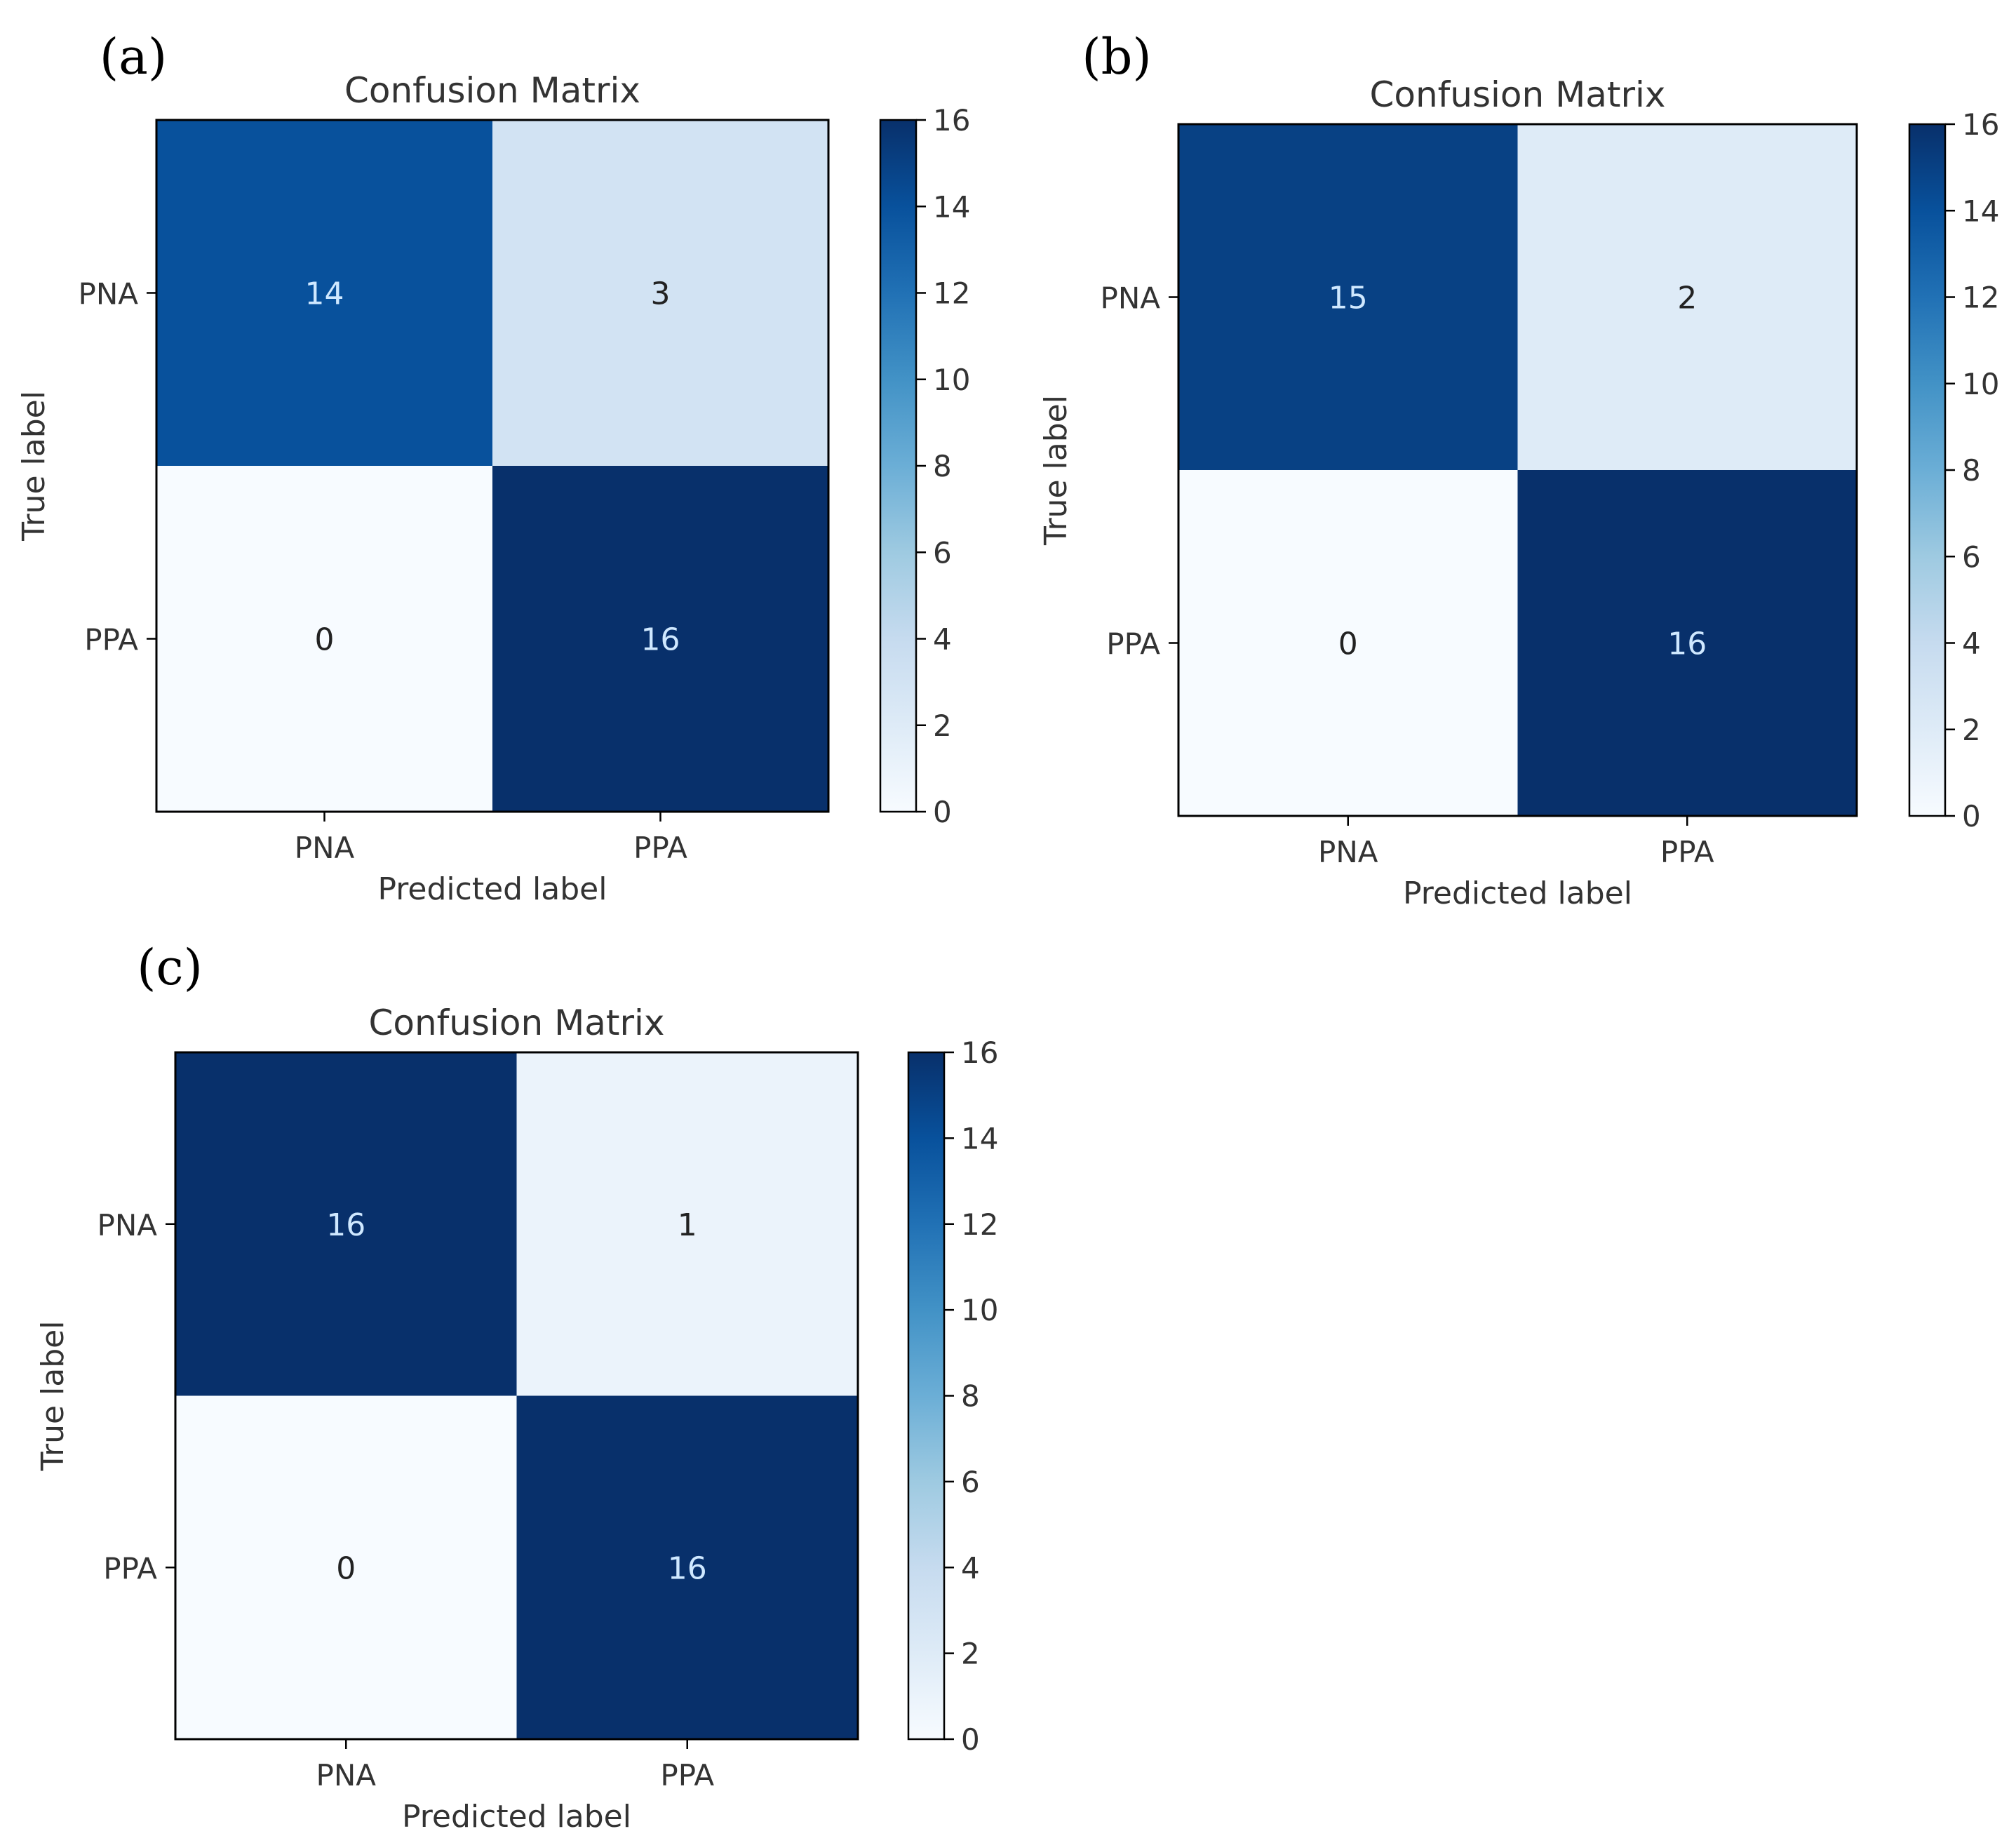 The width and height of the screenshot is (2016, 1843). Describe the element at coordinates (133, 57) in the screenshot. I see `panel-label: (a)` at that location.